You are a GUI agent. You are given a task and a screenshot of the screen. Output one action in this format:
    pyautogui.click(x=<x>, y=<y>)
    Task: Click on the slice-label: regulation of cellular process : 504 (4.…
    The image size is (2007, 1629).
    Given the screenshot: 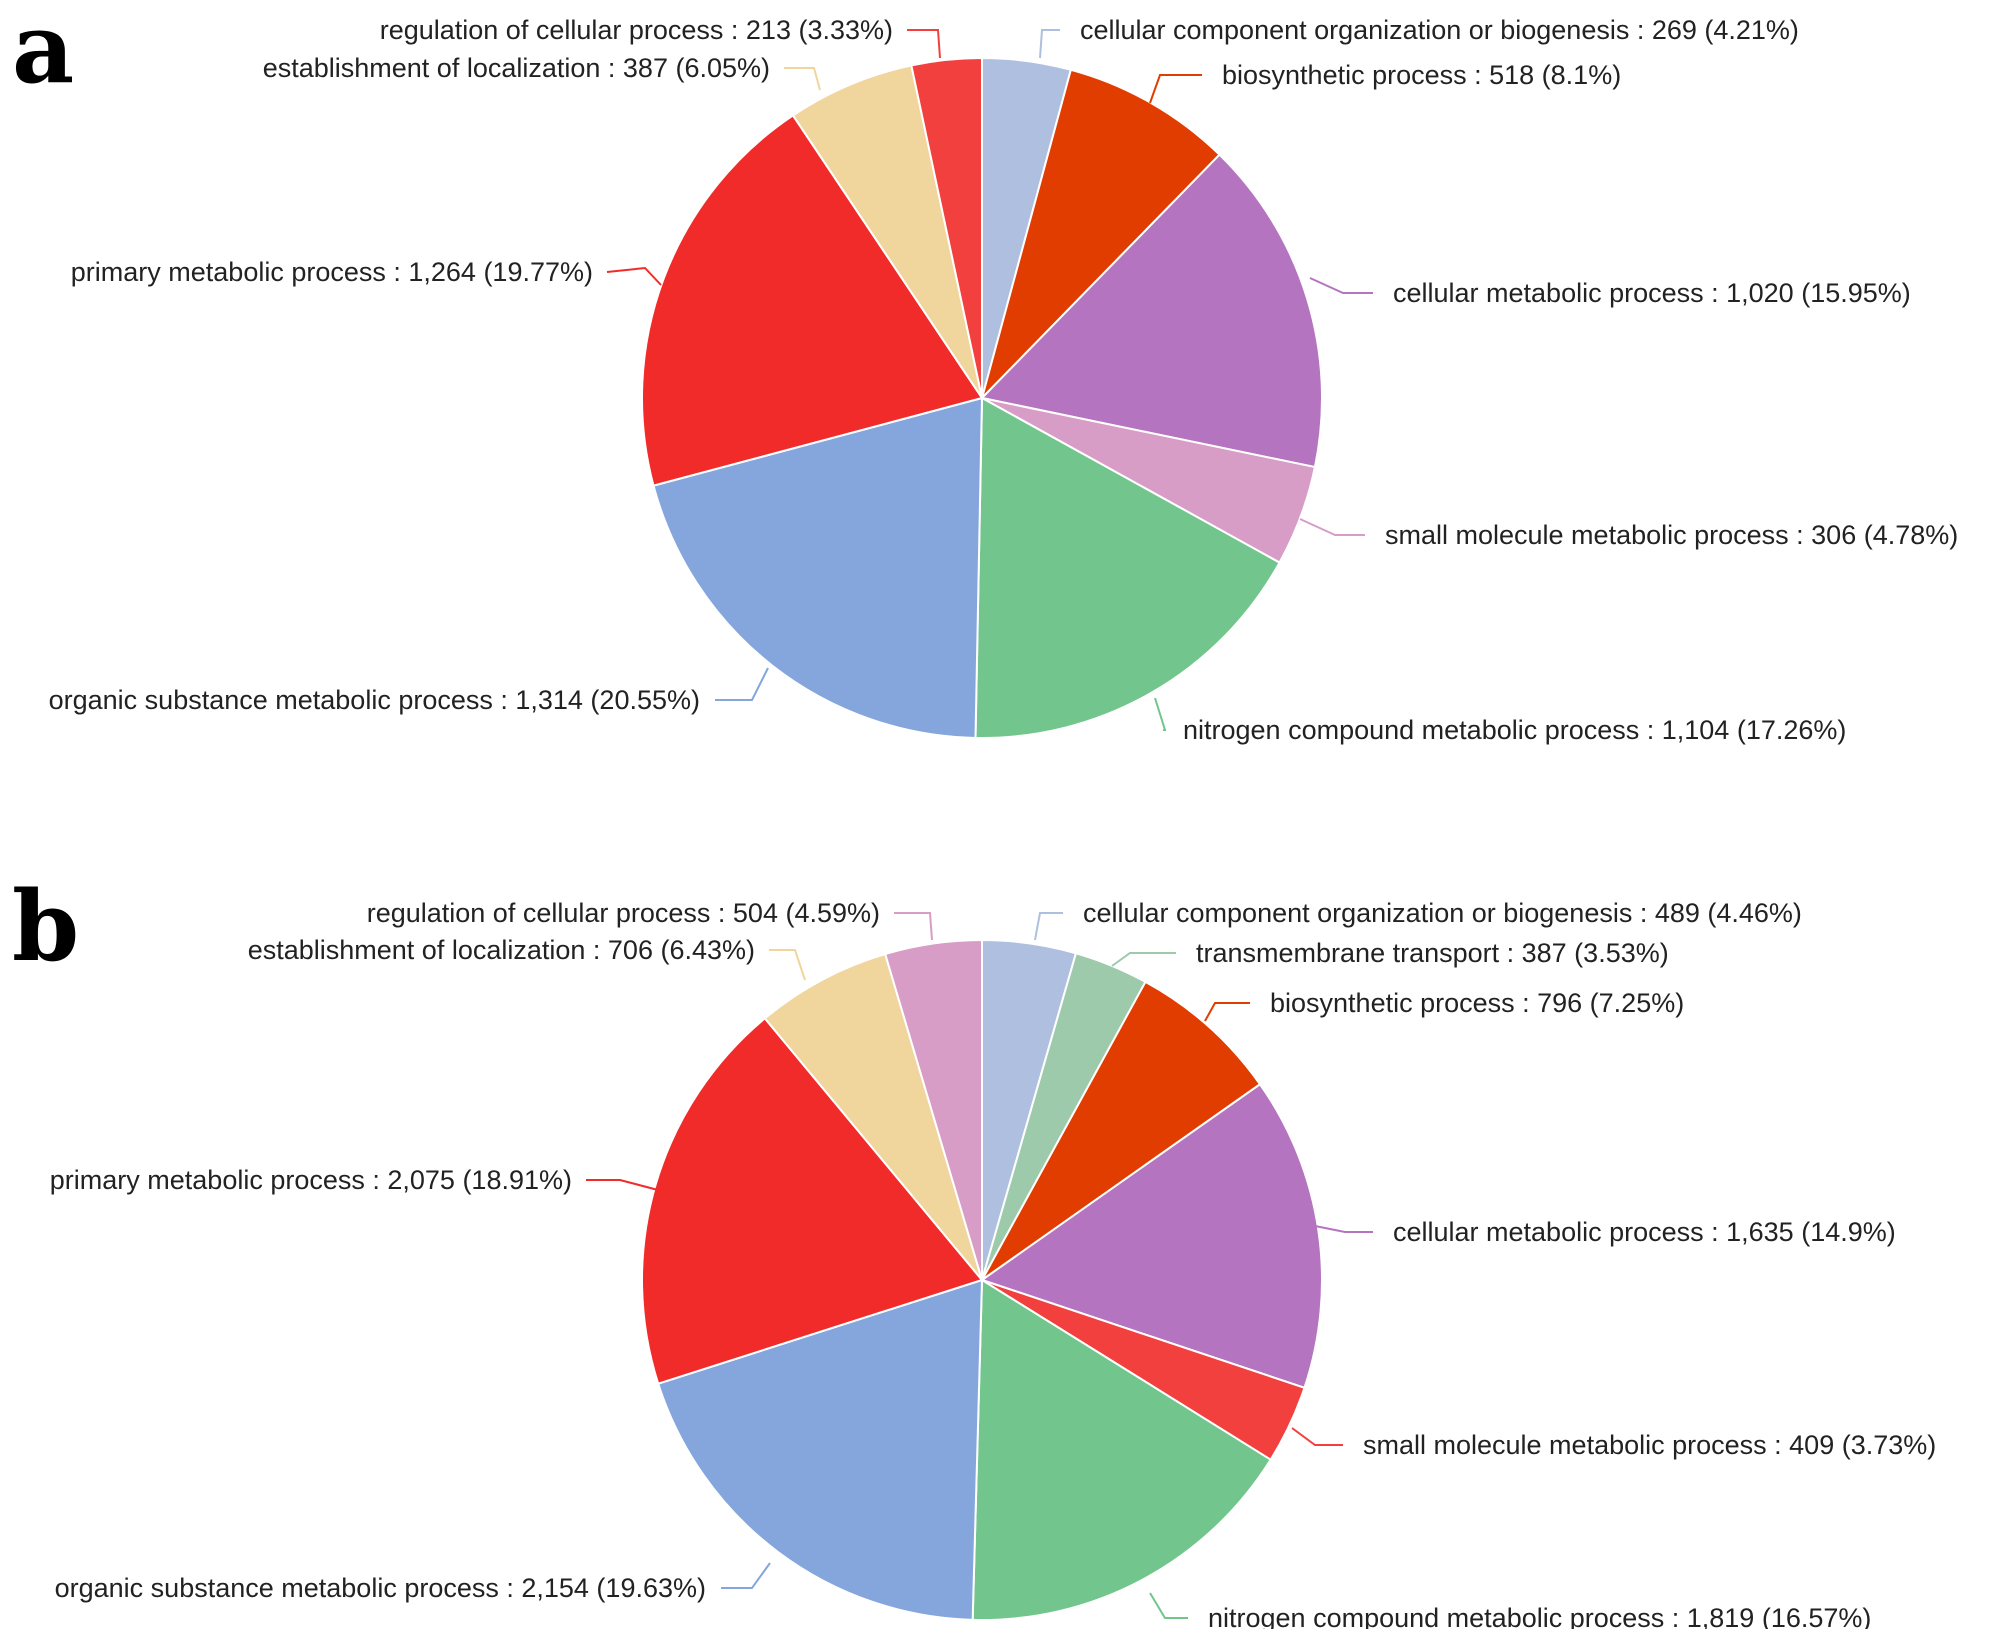 What is the action you would take?
    pyautogui.click(x=623, y=913)
    